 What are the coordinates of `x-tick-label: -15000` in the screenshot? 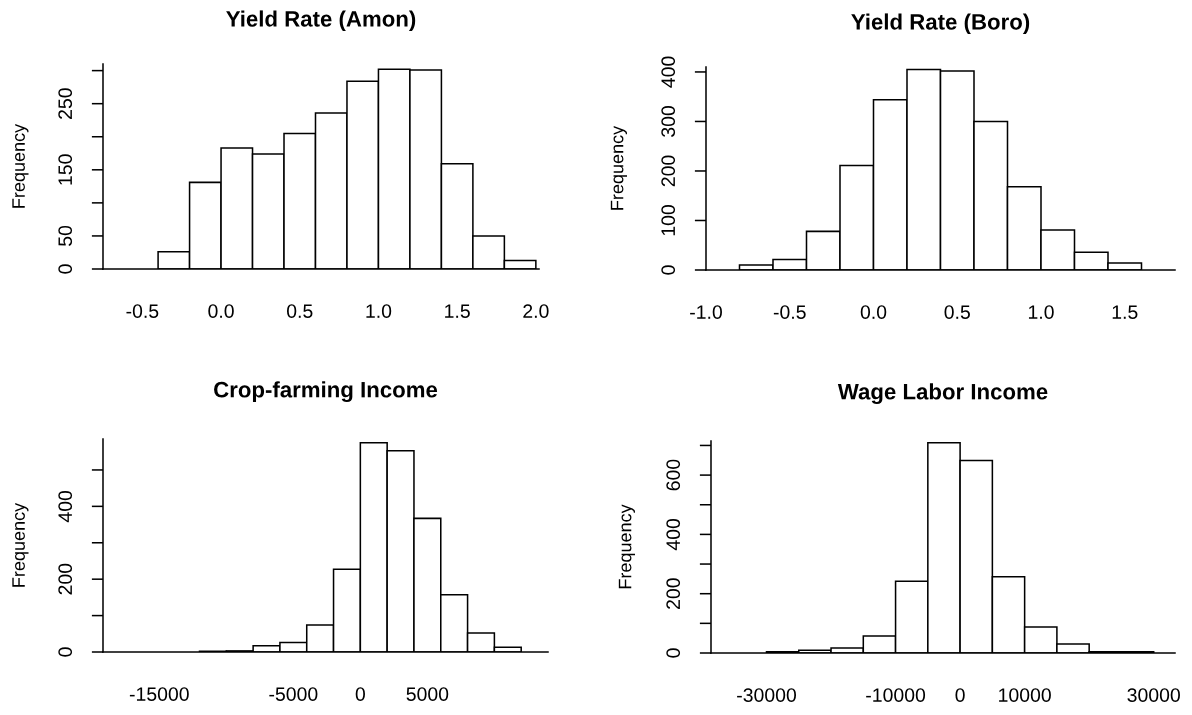 It's located at (159, 694).